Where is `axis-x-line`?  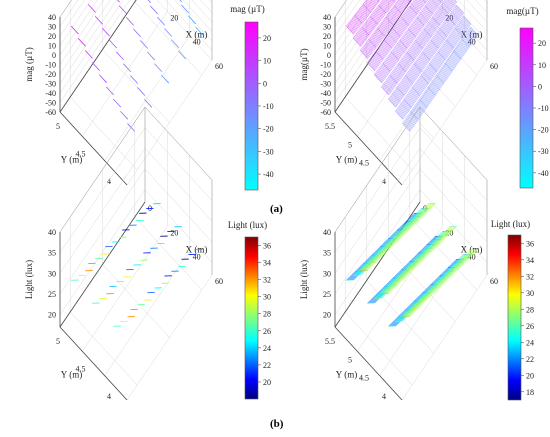
axis-x-line is located at coordinates (368, 148).